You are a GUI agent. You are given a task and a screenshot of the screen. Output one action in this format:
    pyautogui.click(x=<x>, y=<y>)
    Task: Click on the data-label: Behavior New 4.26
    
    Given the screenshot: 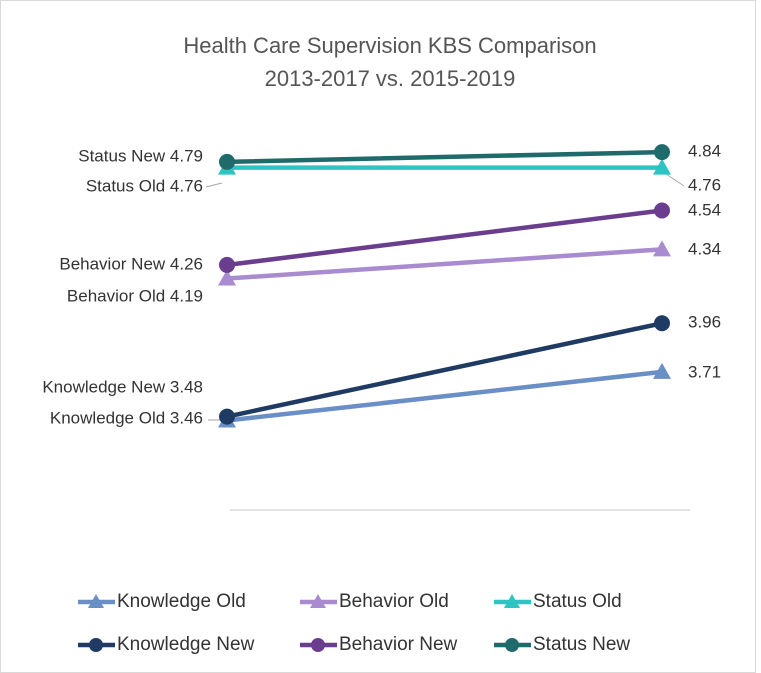 What is the action you would take?
    pyautogui.click(x=131, y=263)
    